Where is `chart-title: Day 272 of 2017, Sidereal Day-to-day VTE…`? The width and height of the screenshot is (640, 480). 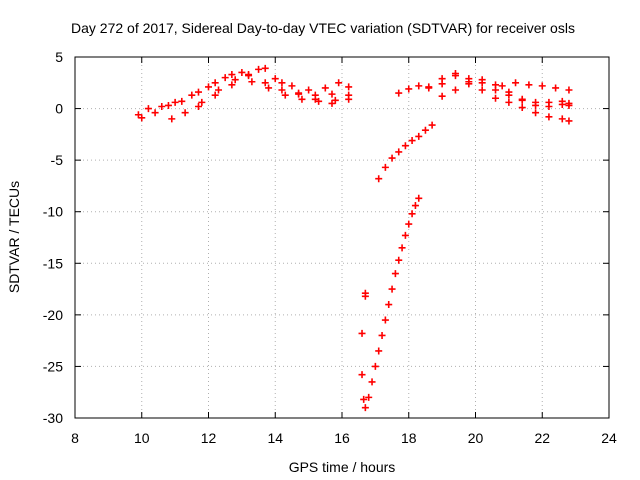
chart-title: Day 272 of 2017, Sidereal Day-to-day VTE… is located at coordinates (323, 28).